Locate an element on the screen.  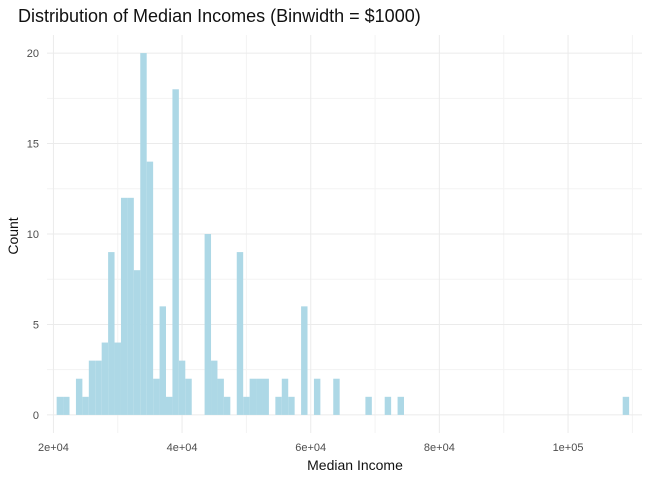
y-tick-label: 10 is located at coordinates (33, 235).